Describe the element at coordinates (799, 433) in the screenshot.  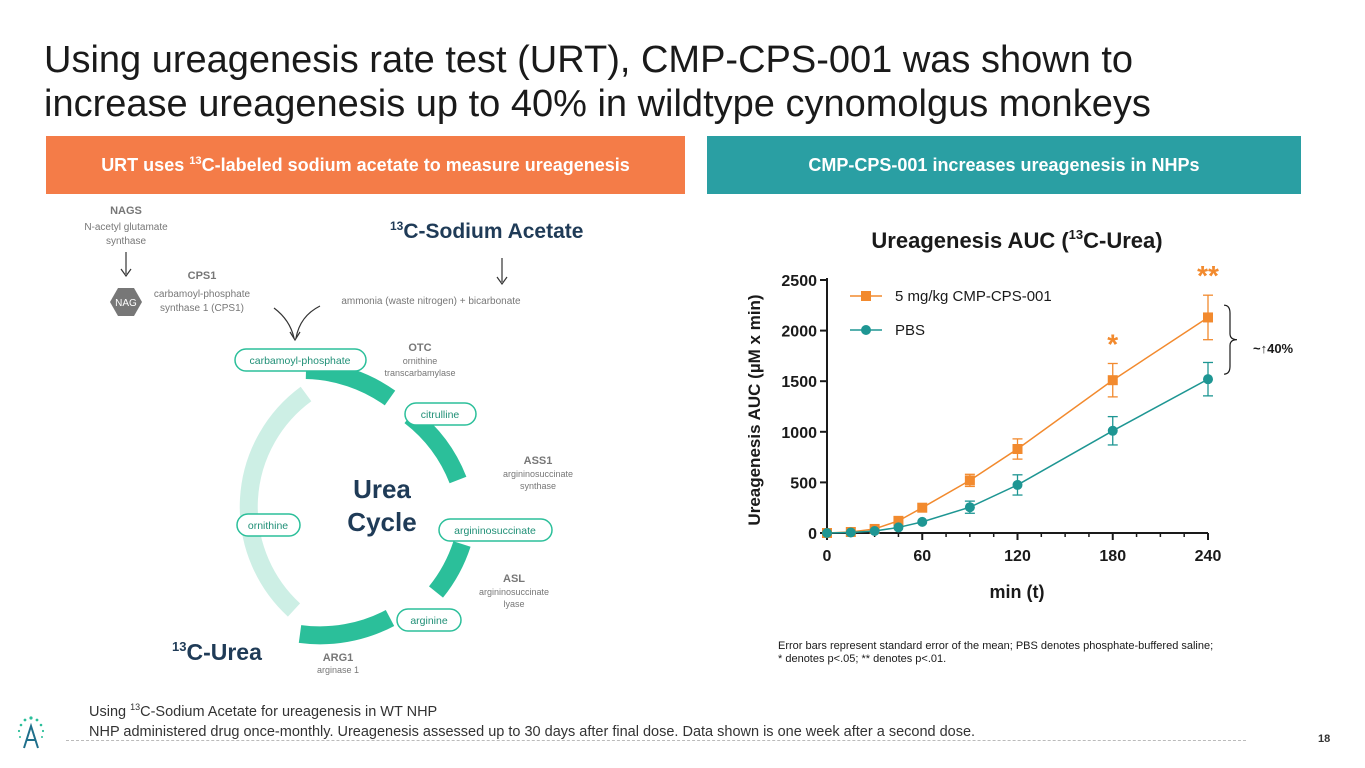
I see `y-tick-label: 1000` at that location.